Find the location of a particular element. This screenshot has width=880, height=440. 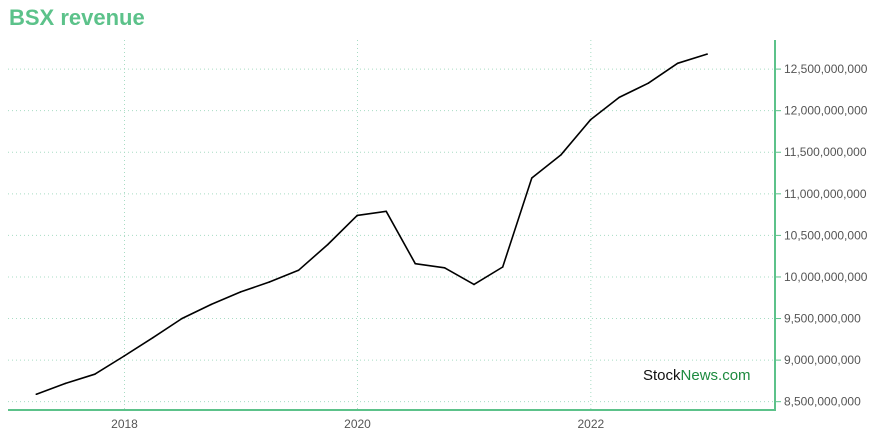

x-tick-labels: 2018 2020 2022 is located at coordinates (357, 424).